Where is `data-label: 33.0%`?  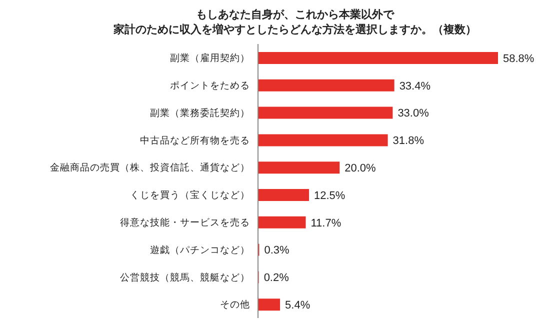 data-label: 33.0% is located at coordinates (414, 114).